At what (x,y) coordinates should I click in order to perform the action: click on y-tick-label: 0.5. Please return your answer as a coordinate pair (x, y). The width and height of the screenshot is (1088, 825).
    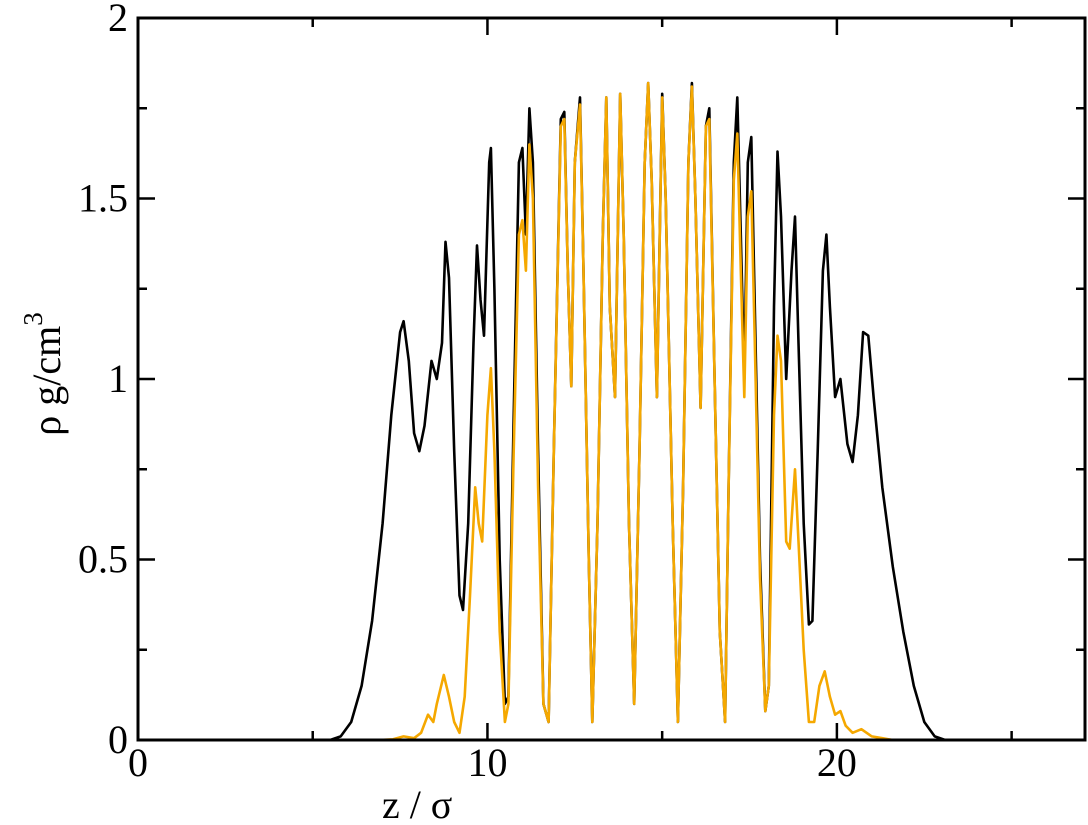
    Looking at the image, I should click on (103, 559).